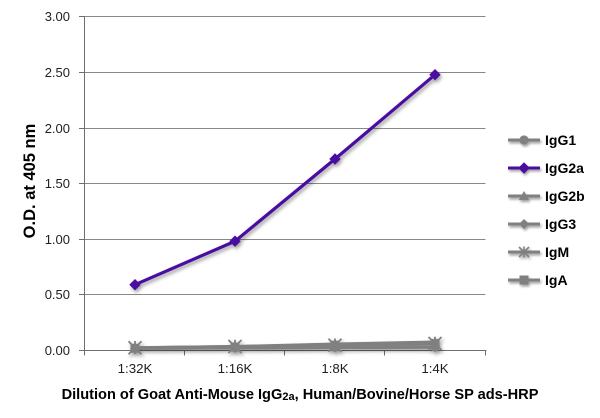  I want to click on svg-text: 0.50, so click(57, 294).